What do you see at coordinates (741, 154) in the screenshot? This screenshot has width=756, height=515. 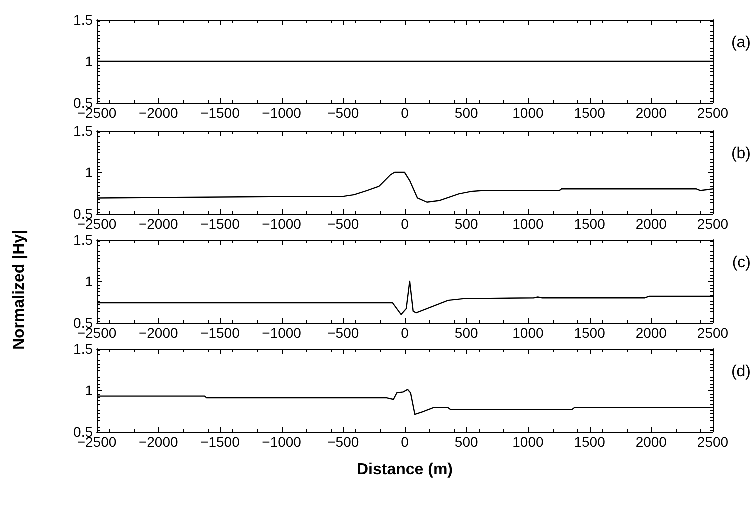 I see `text: (b)` at bounding box center [741, 154].